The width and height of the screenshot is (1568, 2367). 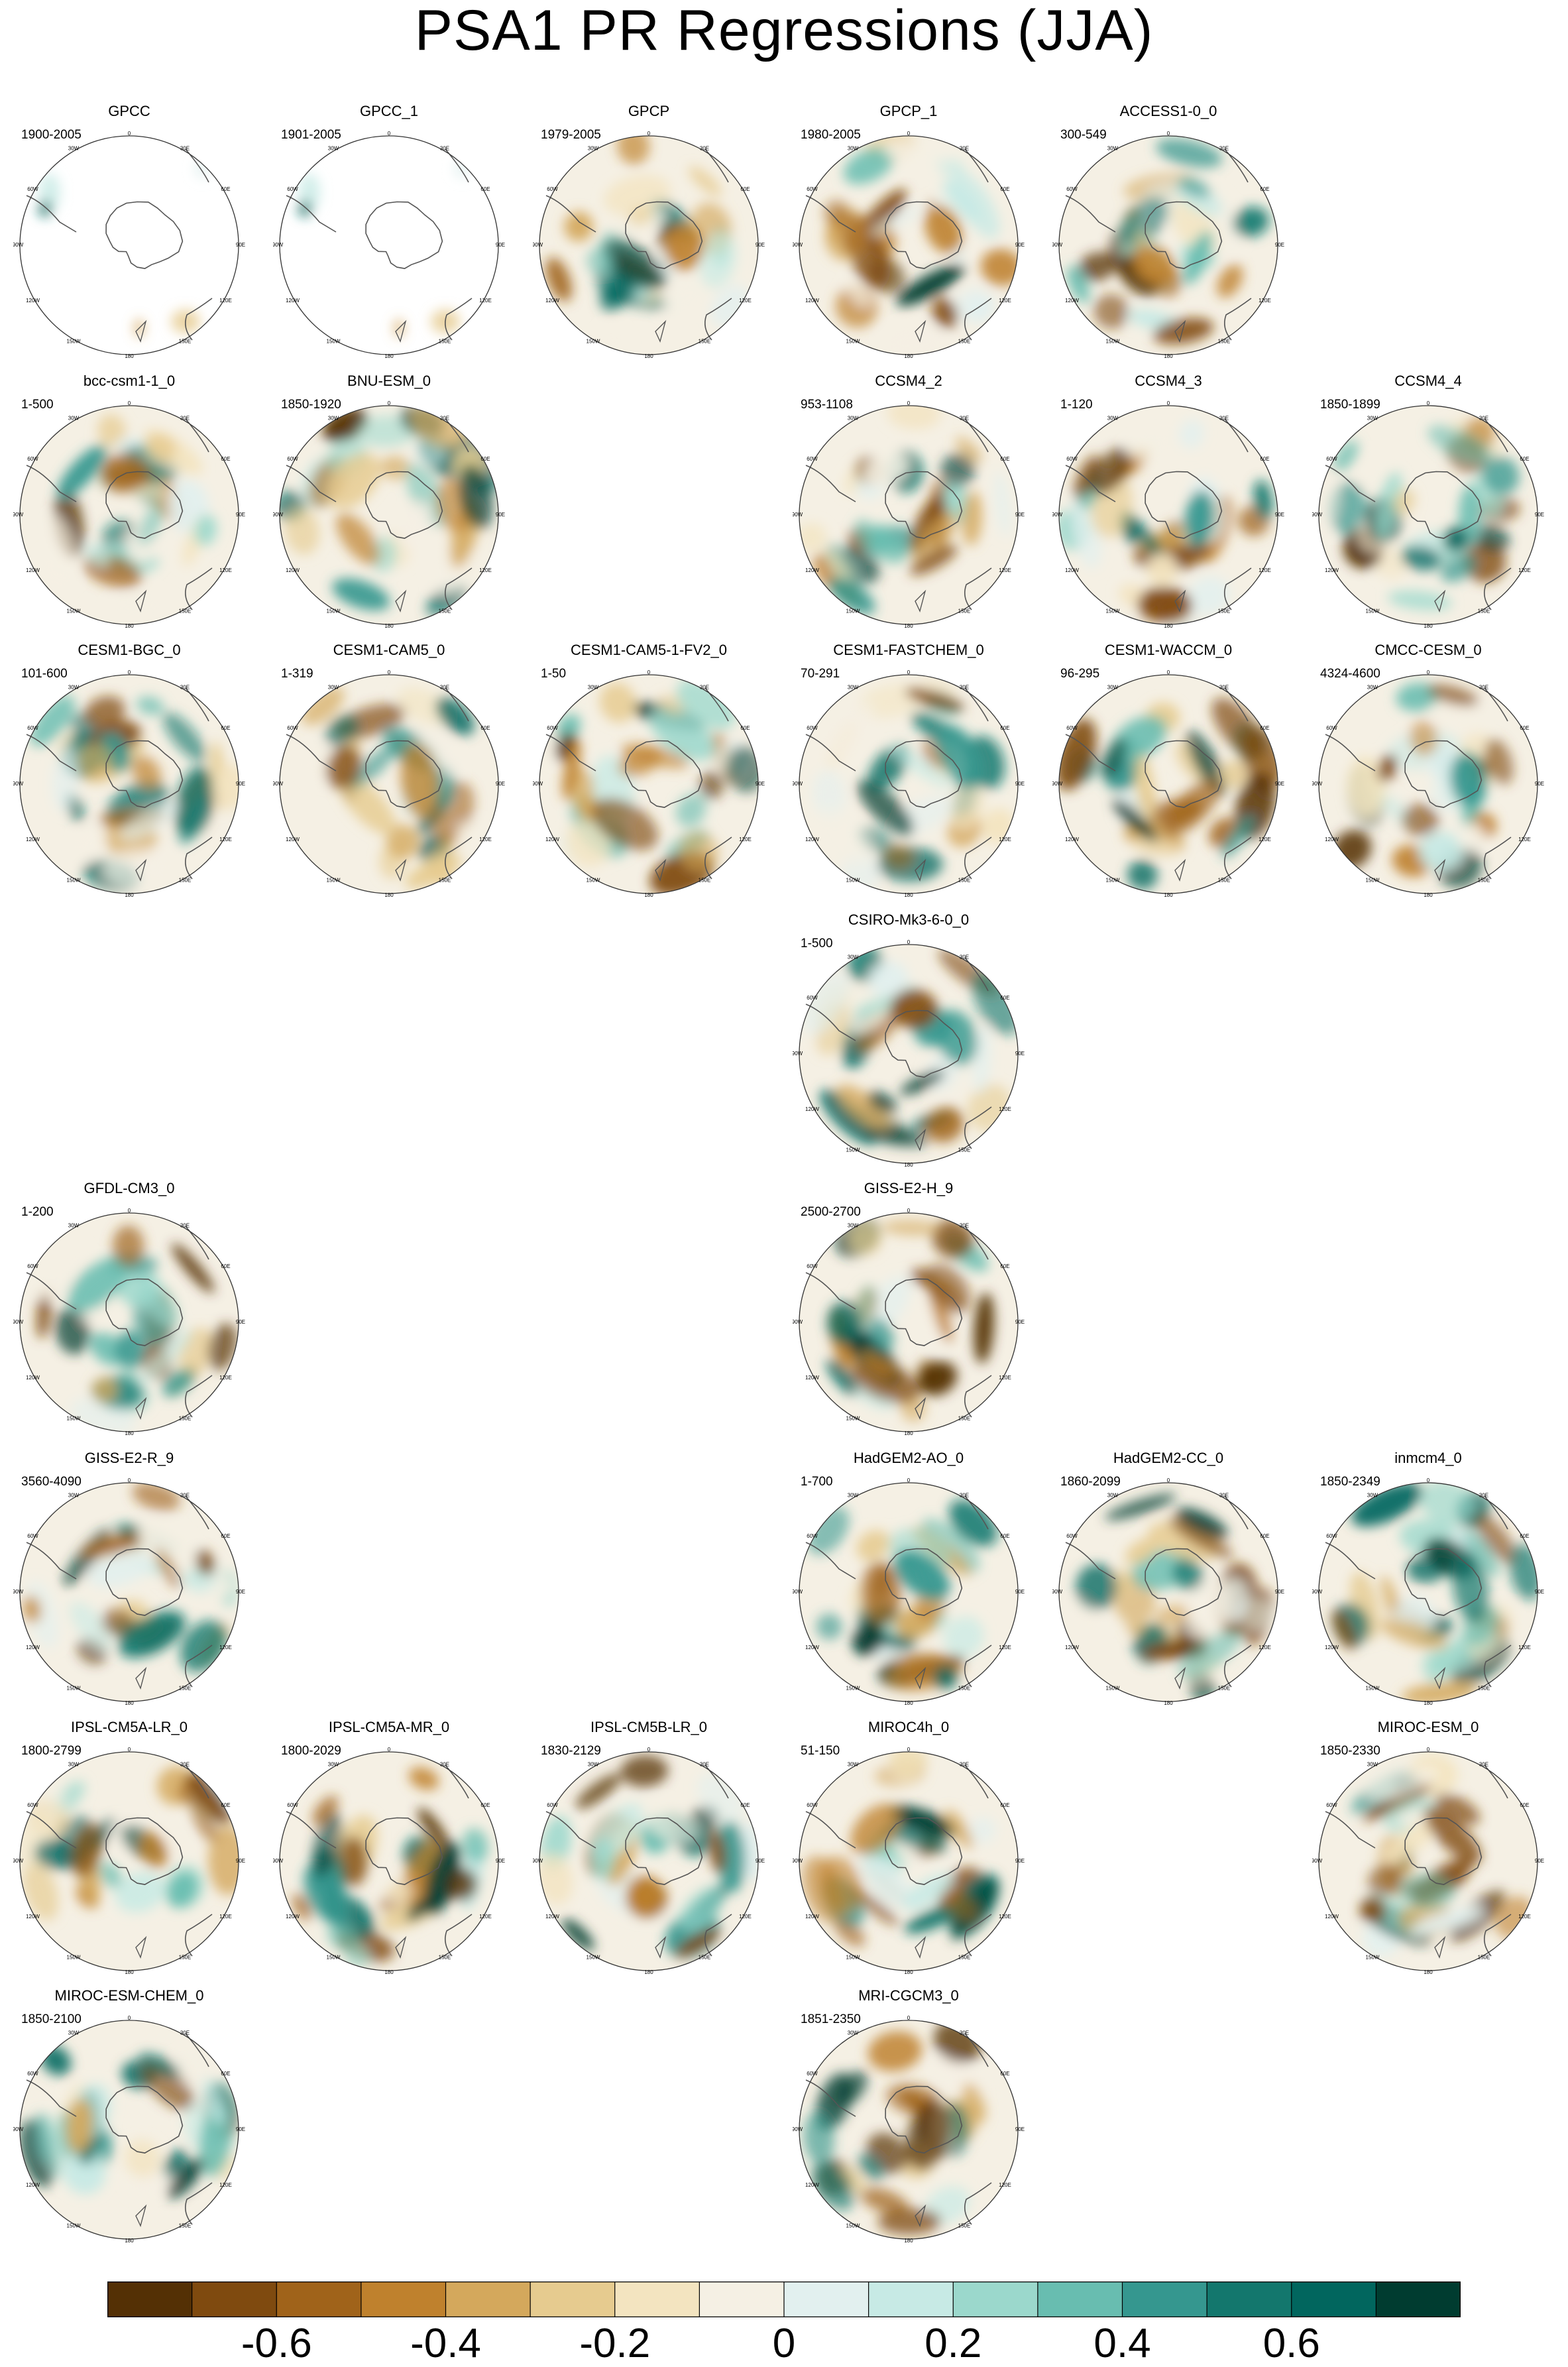 What do you see at coordinates (1350, 405) in the screenshot?
I see `panel-years: 1850-1899` at bounding box center [1350, 405].